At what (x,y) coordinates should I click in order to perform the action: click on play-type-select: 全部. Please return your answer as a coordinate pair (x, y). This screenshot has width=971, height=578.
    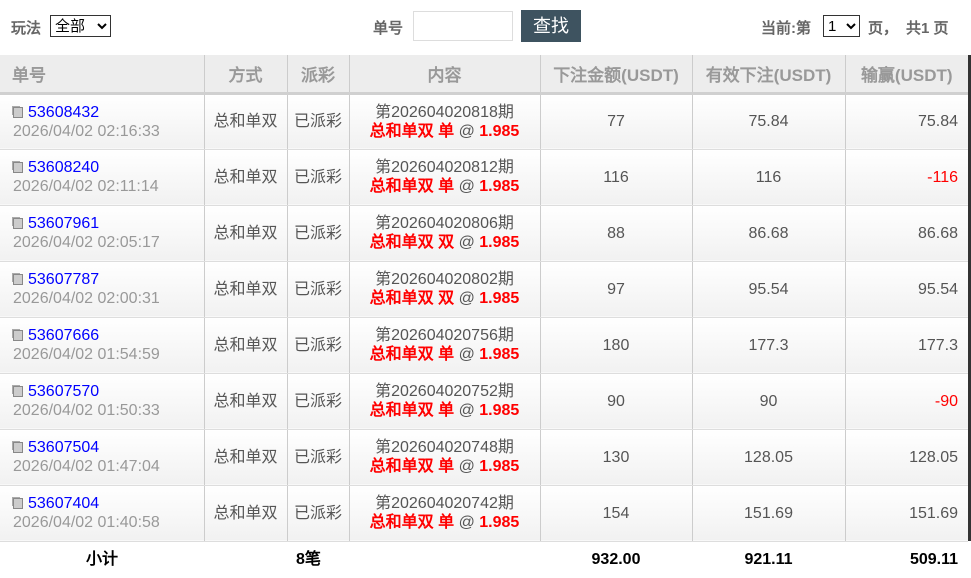
    Looking at the image, I should click on (80, 26).